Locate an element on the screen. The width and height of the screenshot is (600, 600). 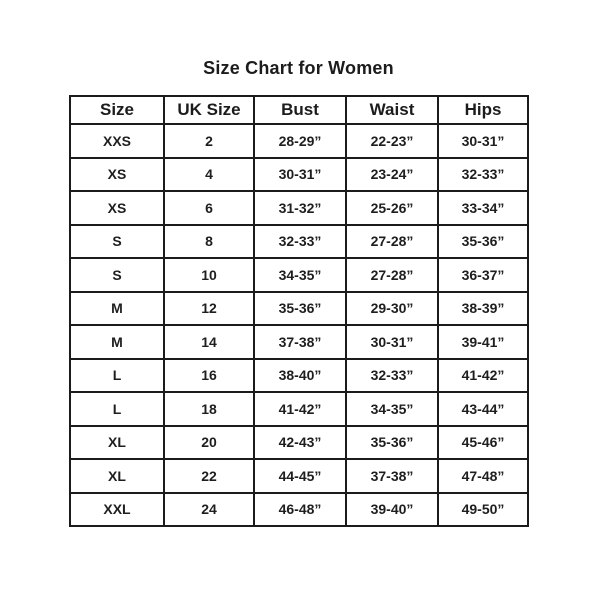
cell-waist: 32-33” is located at coordinates (392, 375).